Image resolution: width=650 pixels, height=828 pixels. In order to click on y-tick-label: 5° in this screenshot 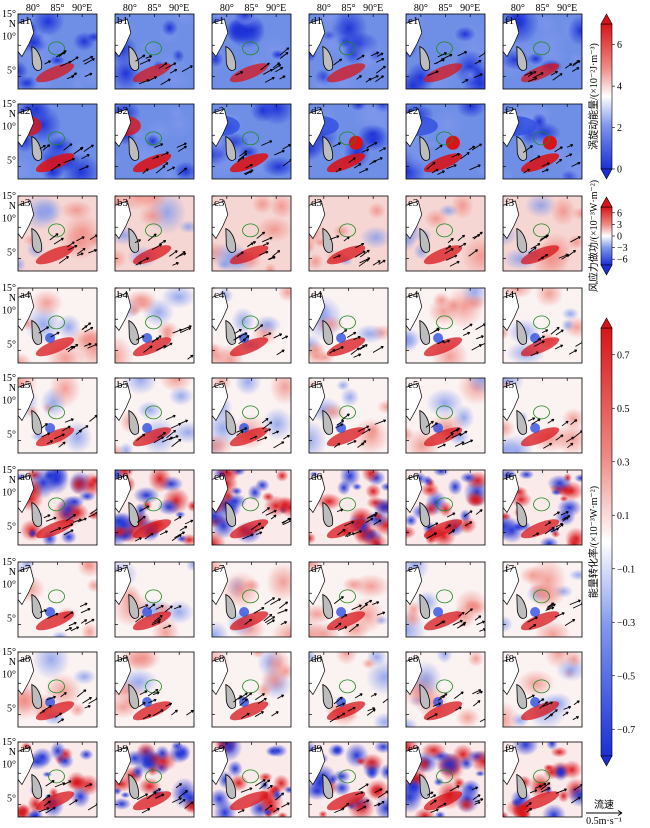, I will do `click(11, 434)`.